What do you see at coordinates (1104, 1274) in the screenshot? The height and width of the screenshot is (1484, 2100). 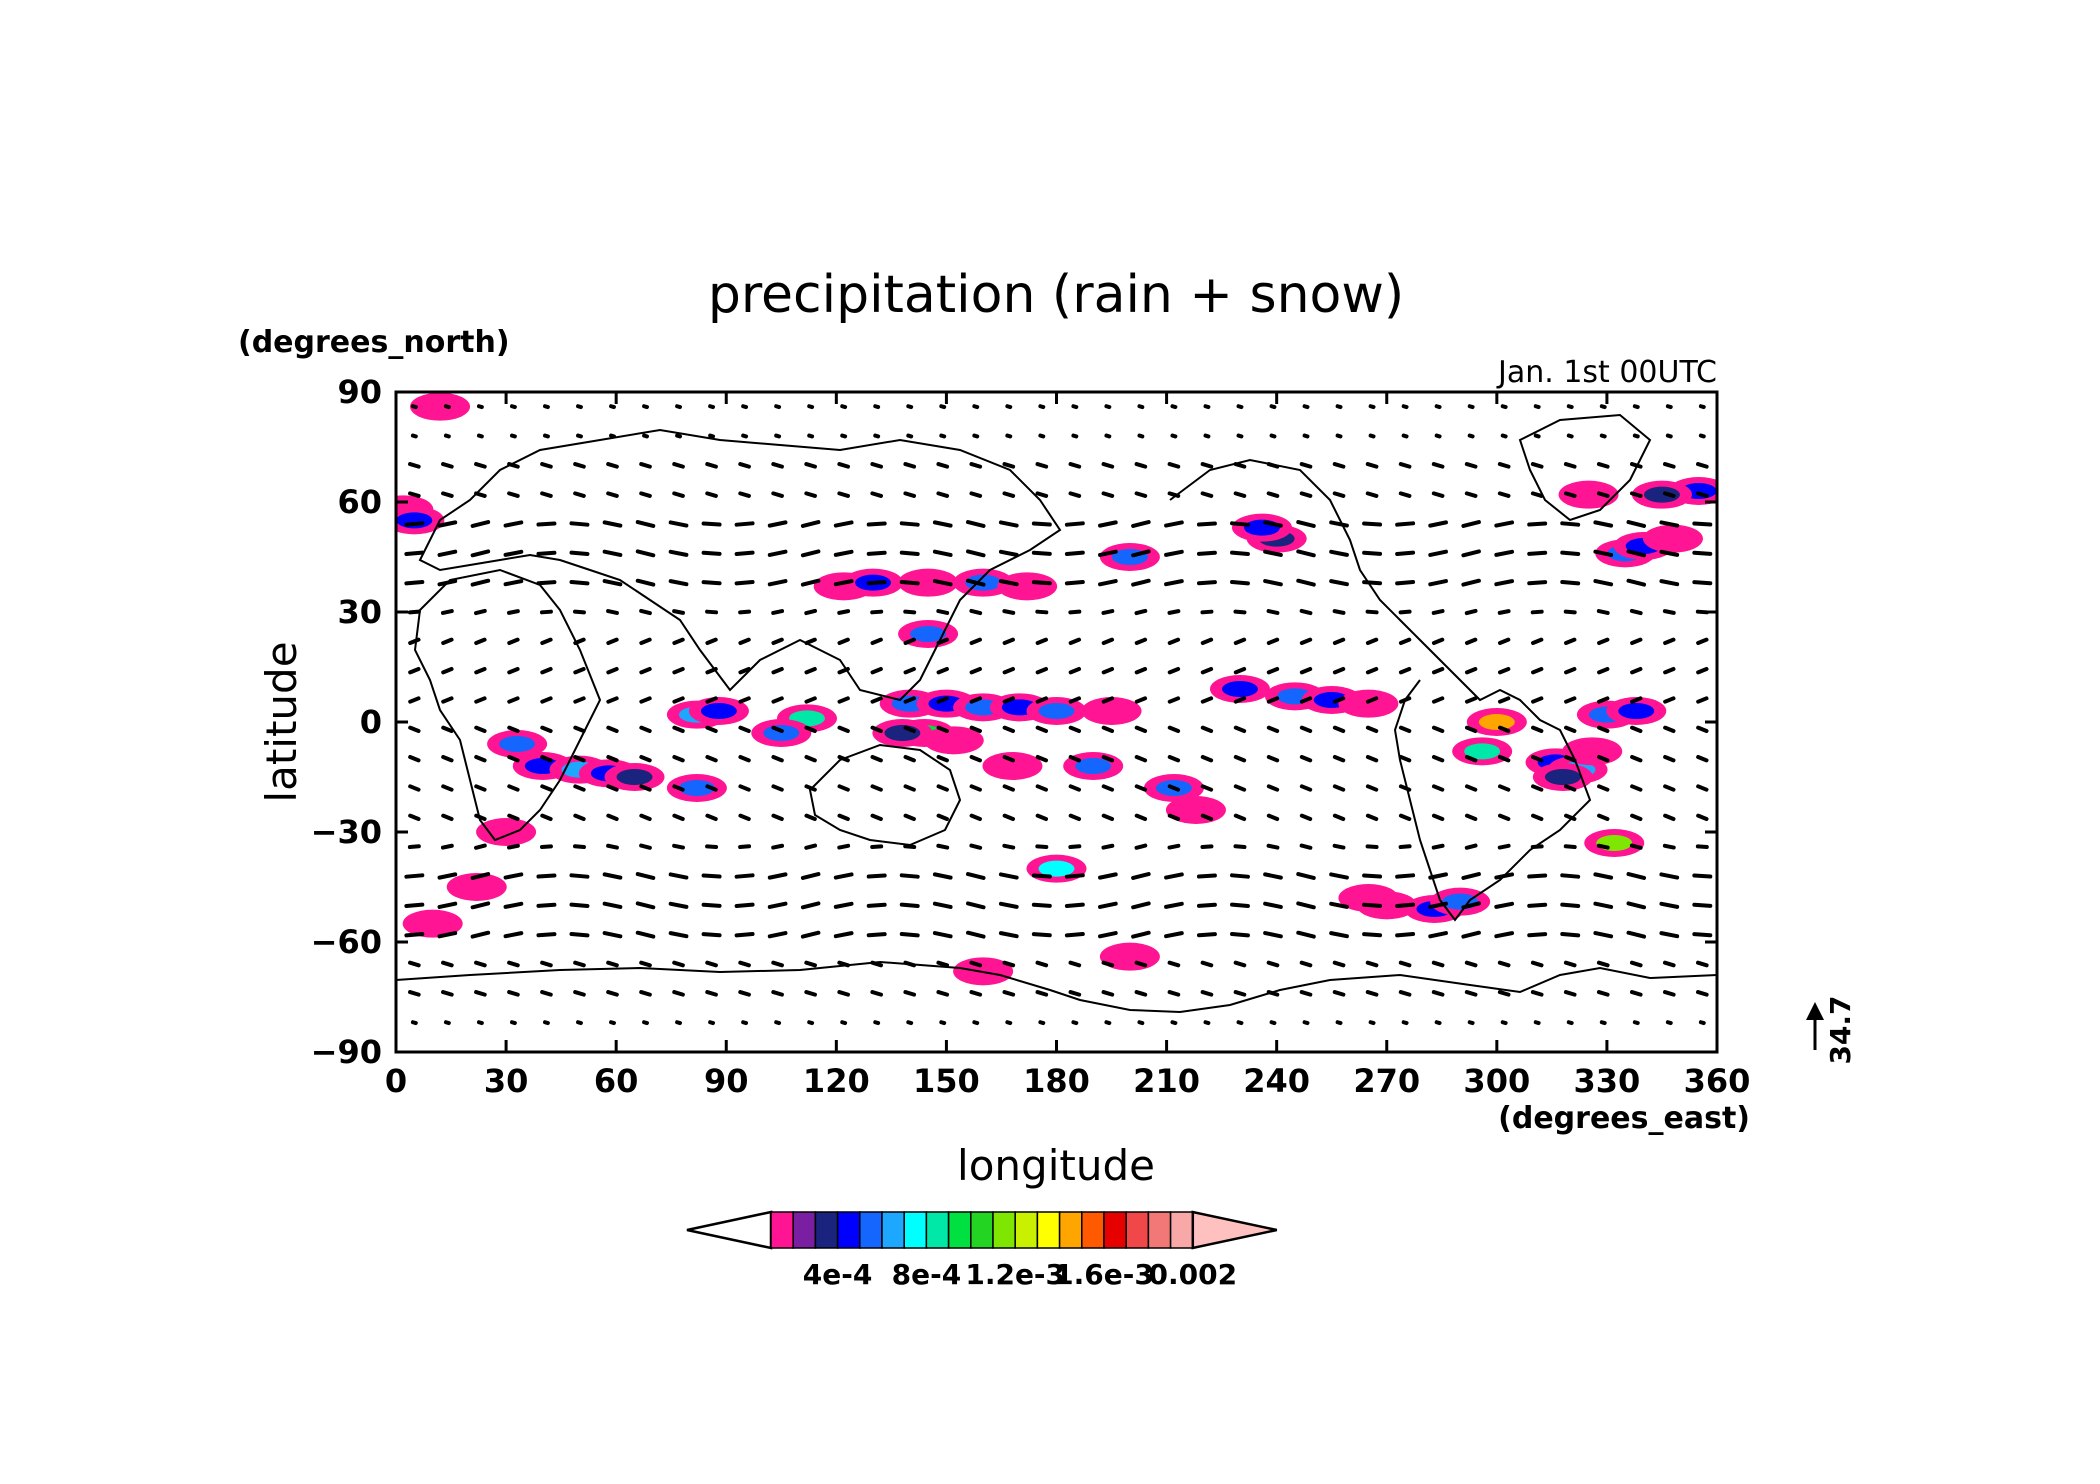 I see `colorbar-label: 1.6e-3` at bounding box center [1104, 1274].